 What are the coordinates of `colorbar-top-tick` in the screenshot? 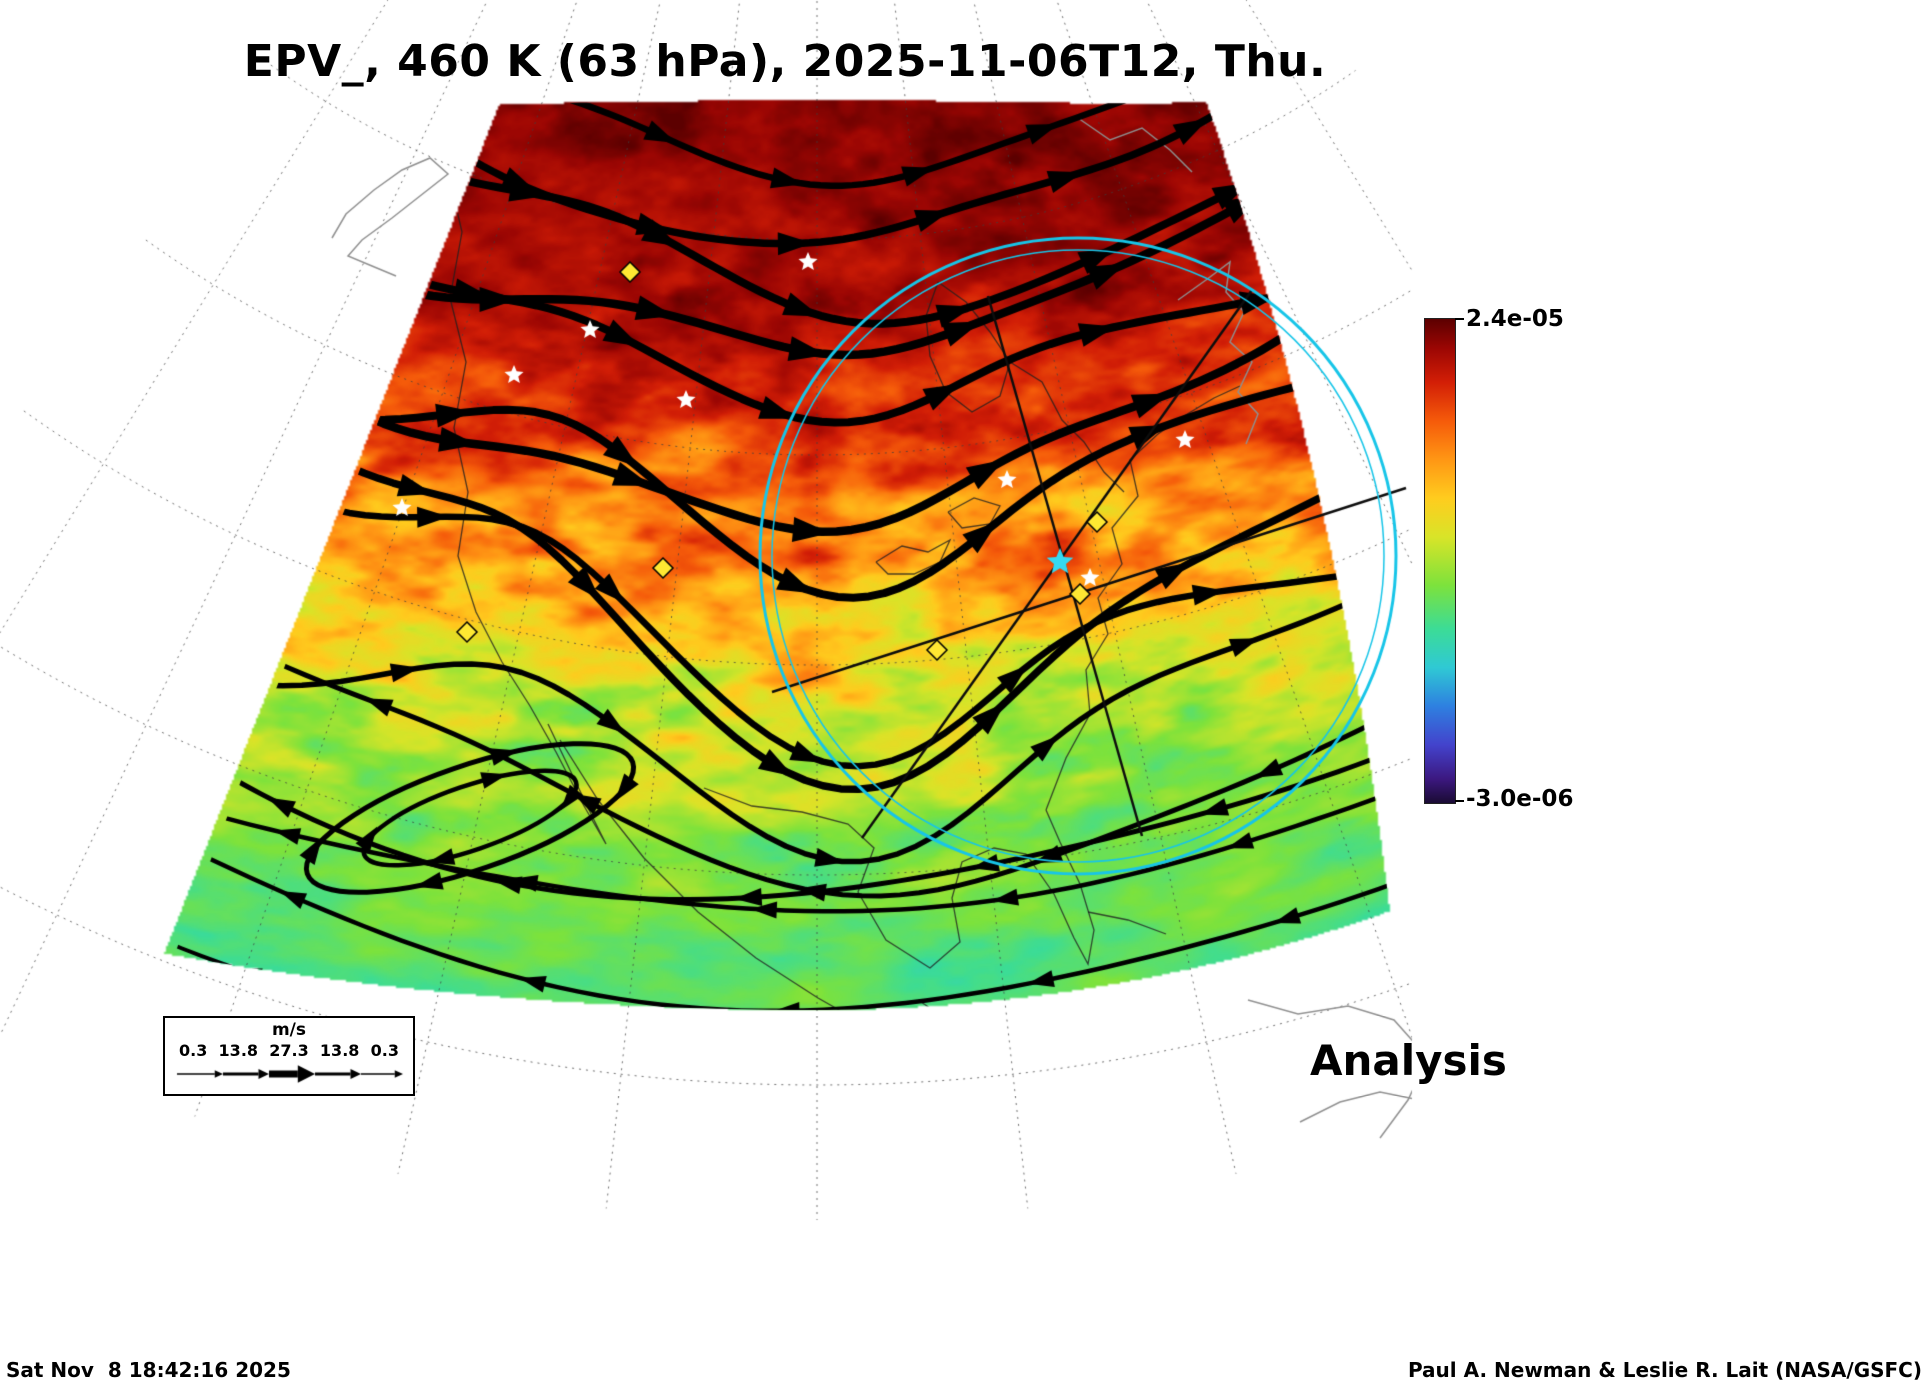 It's located at (1459, 319).